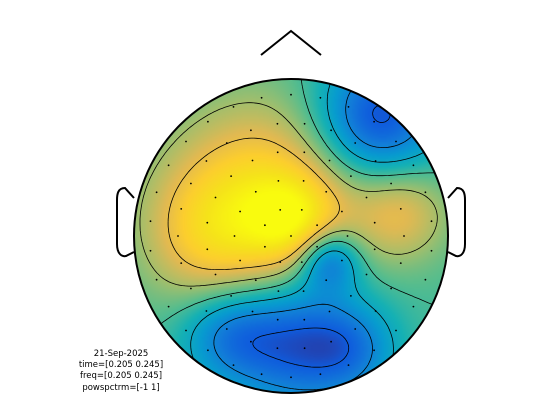 Image resolution: width=560 pixels, height=420 pixels. I want to click on left-ear, so click(125, 222).